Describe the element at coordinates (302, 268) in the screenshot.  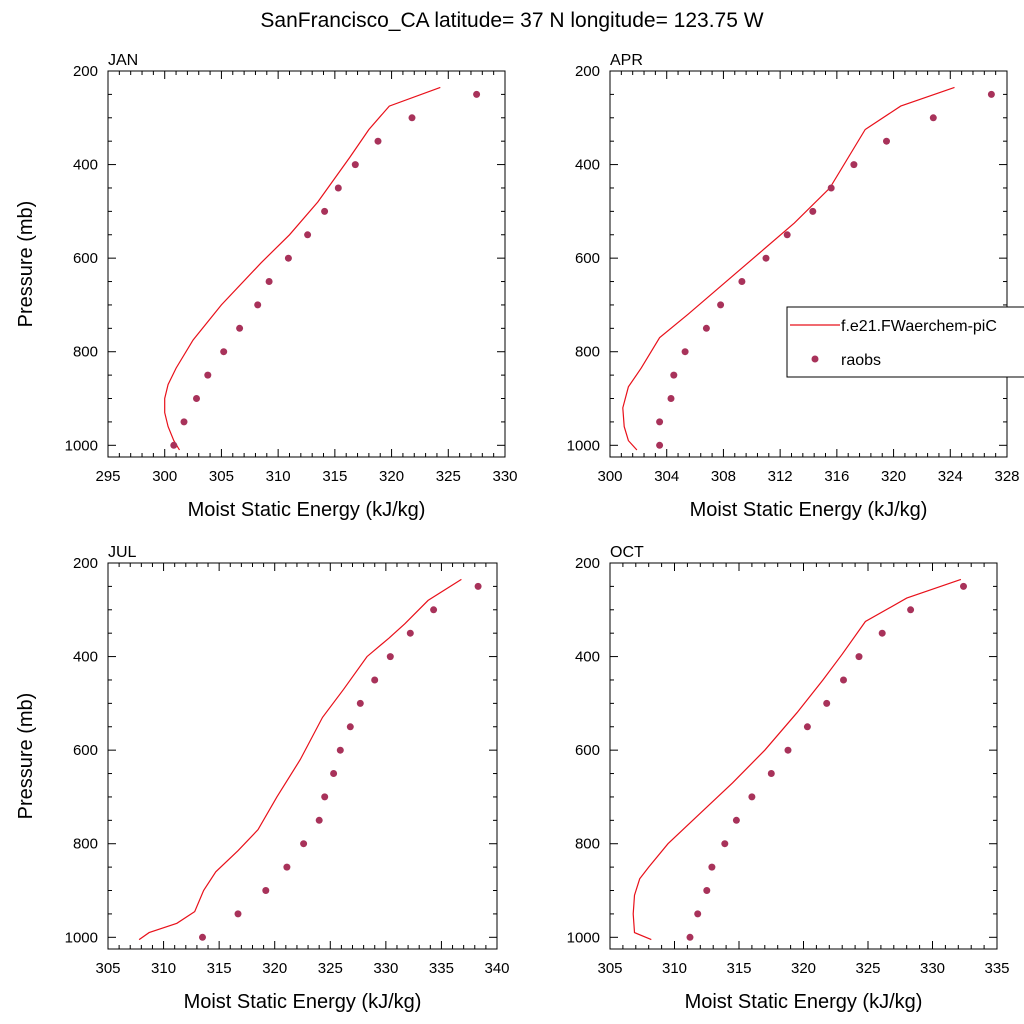
I see `model-line-jan` at that location.